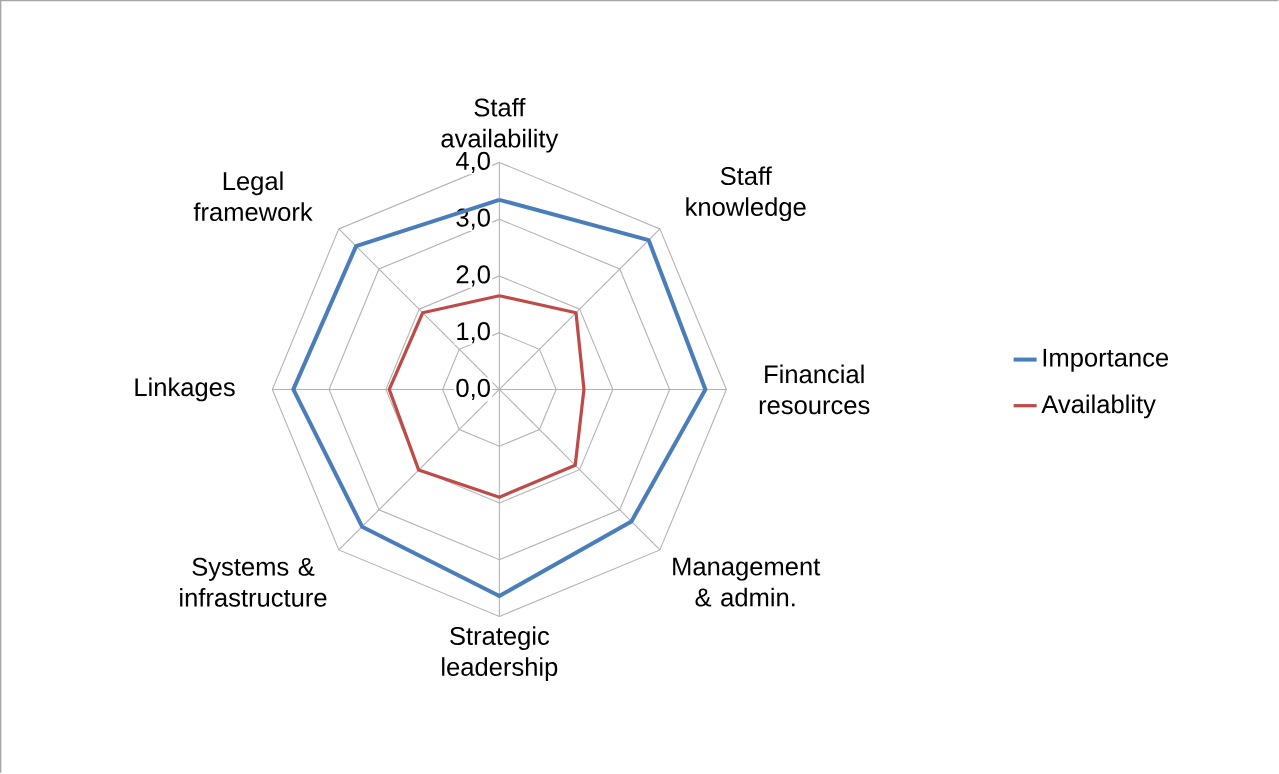 This screenshot has height=774, width=1279. What do you see at coordinates (472, 163) in the screenshot?
I see `y-tick-label: 4,0` at bounding box center [472, 163].